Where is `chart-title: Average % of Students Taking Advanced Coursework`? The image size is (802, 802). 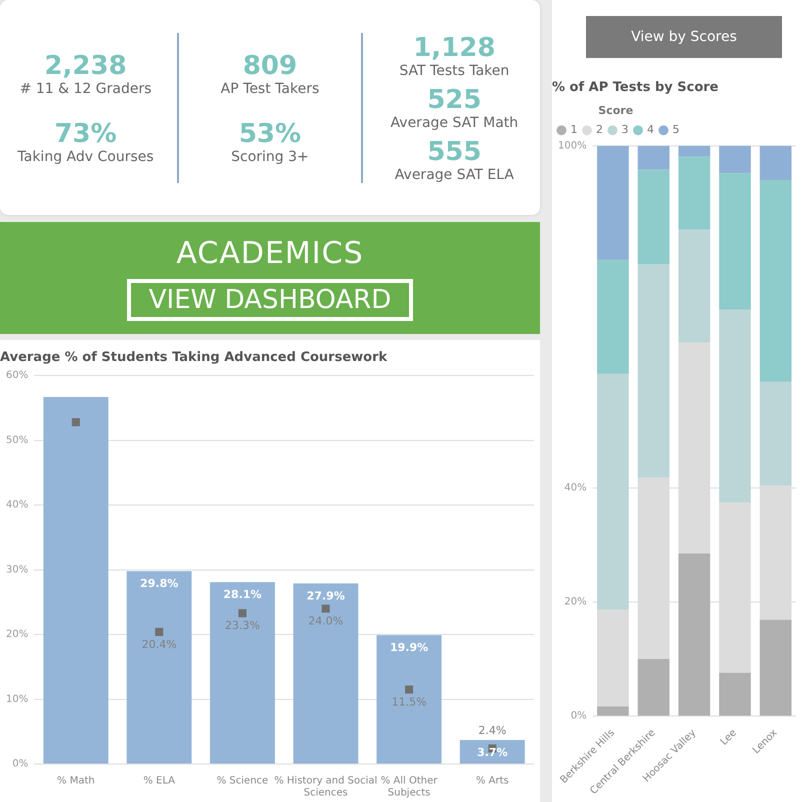 chart-title: Average % of Students Taking Advanced Coursework is located at coordinates (194, 358).